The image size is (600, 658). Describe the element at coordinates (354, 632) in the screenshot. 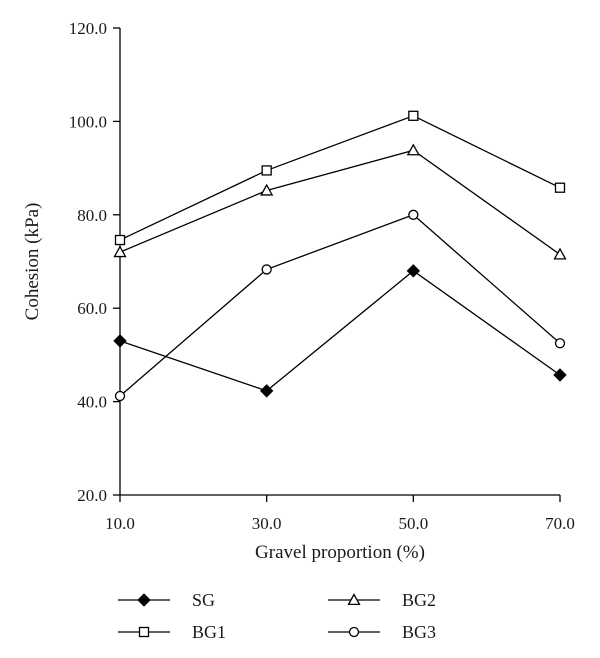

I see `legend-marker-bg3` at that location.